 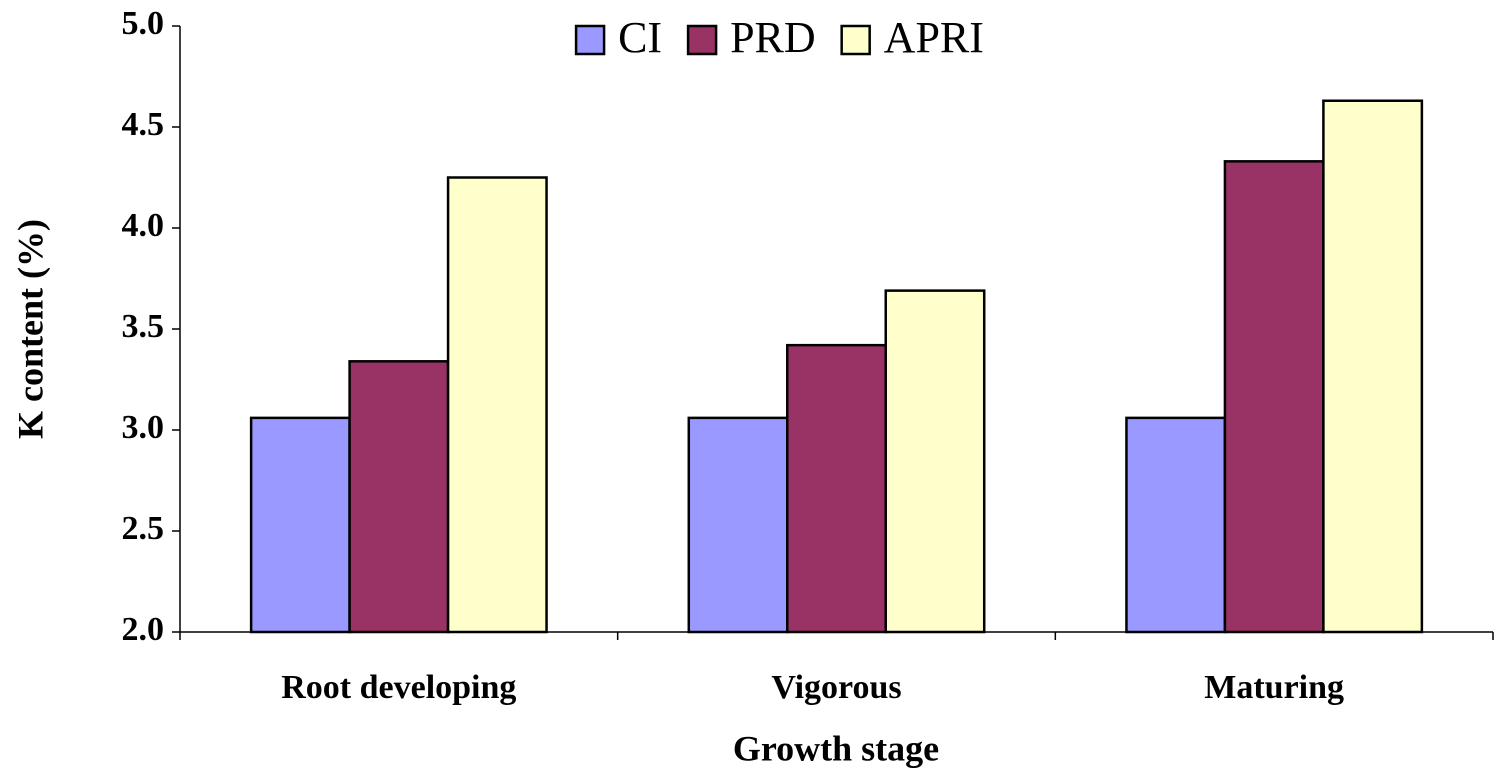 What do you see at coordinates (143, 629) in the screenshot?
I see `y-tick-label: 2.0` at bounding box center [143, 629].